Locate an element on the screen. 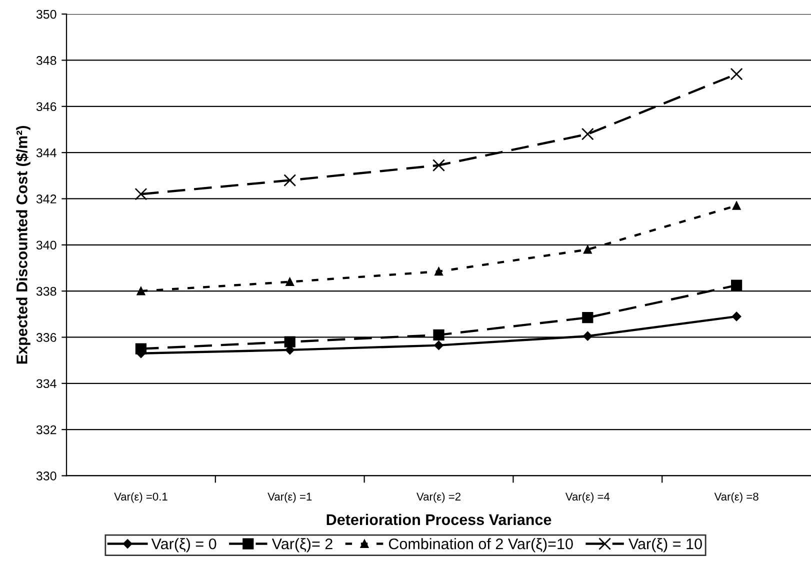 The height and width of the screenshot is (563, 811). y-tick-label: 340 is located at coordinates (46, 245).